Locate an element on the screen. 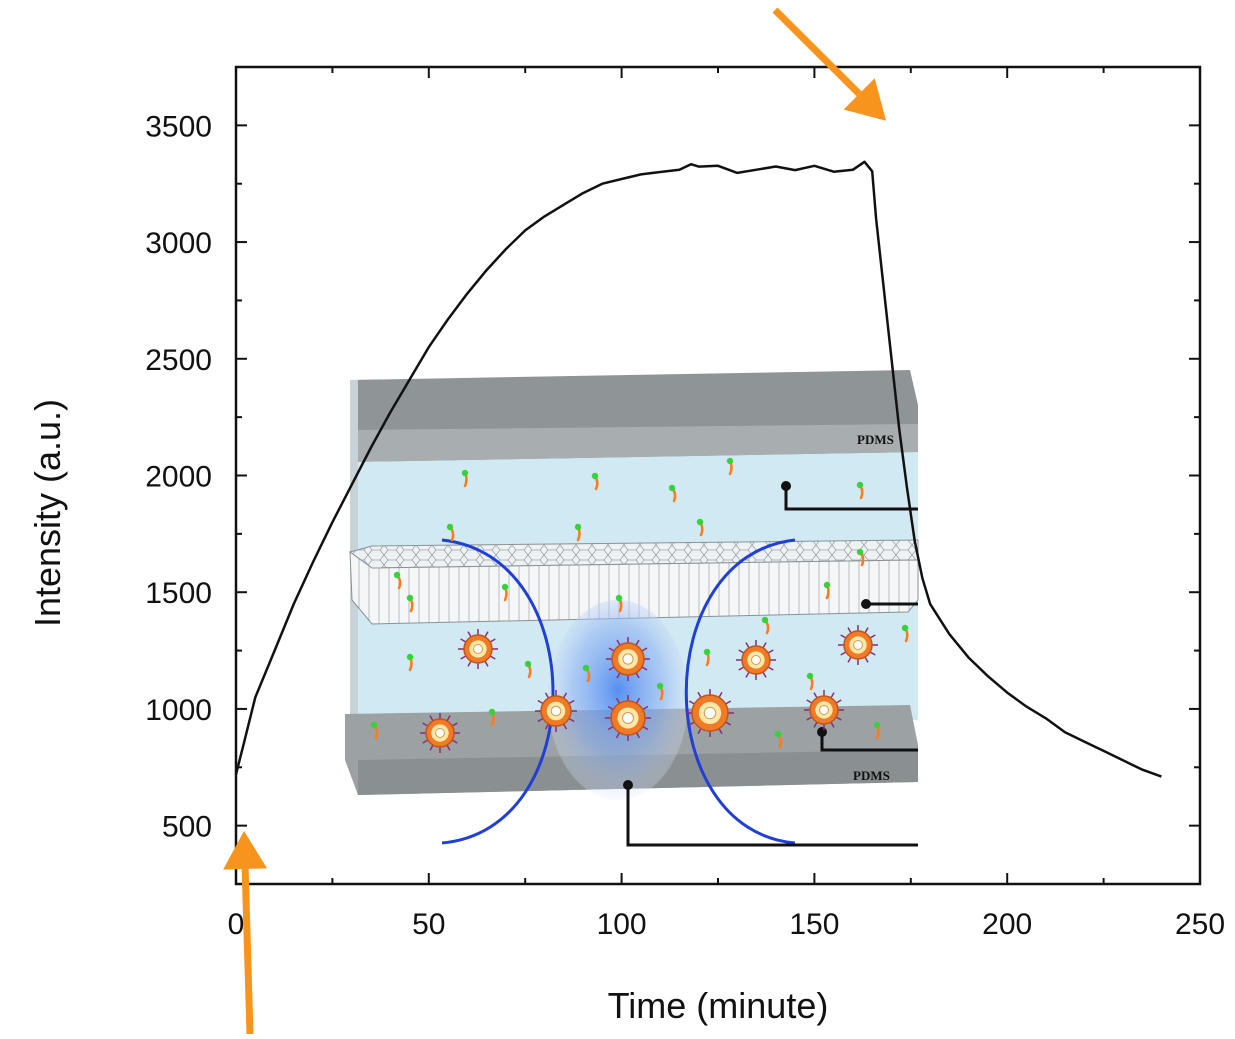  y-tick-label: 3000 is located at coordinates (178, 243).